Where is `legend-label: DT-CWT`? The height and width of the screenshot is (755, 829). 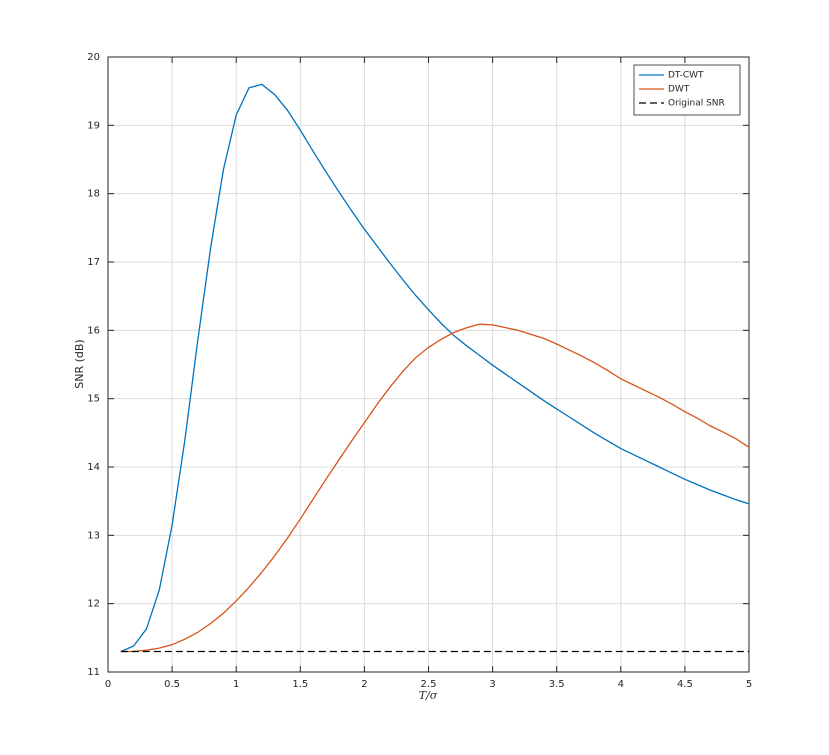
legend-label: DT-CWT is located at coordinates (686, 76).